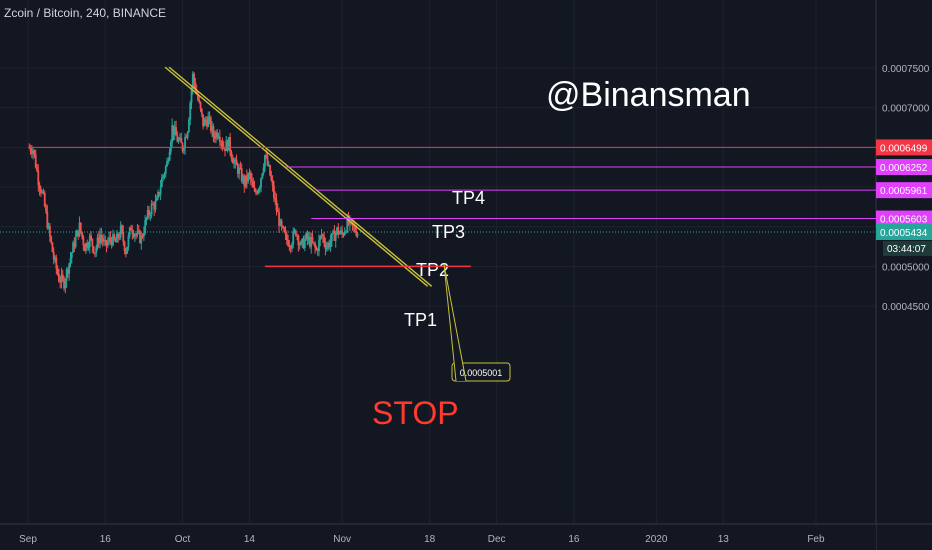 This screenshot has height=550, width=932. I want to click on time-axis, so click(438, 537).